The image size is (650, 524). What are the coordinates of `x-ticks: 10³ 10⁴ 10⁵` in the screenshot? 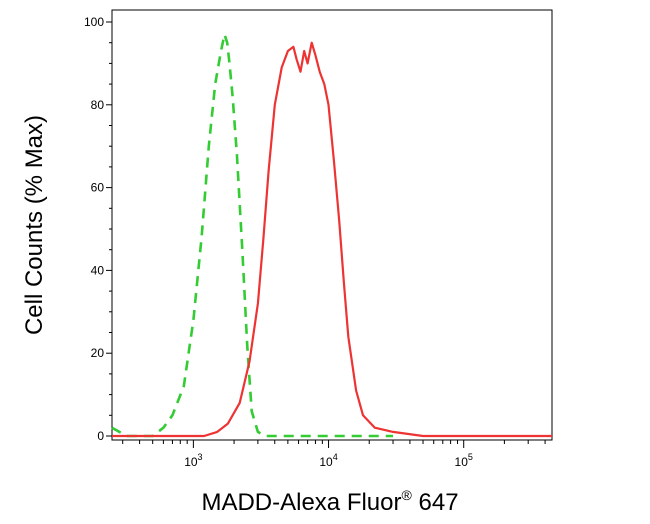 It's located at (334, 454).